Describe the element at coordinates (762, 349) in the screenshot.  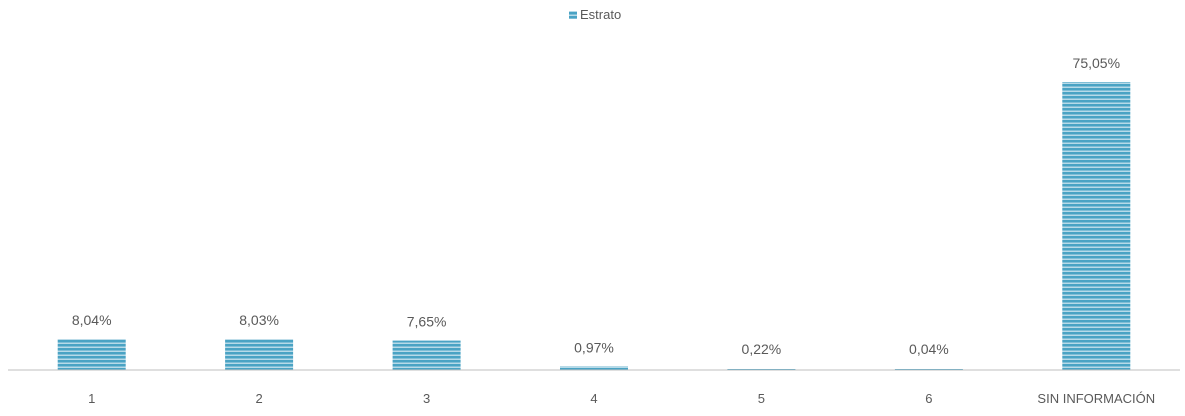
I see `data-label-5: 0,22%` at that location.